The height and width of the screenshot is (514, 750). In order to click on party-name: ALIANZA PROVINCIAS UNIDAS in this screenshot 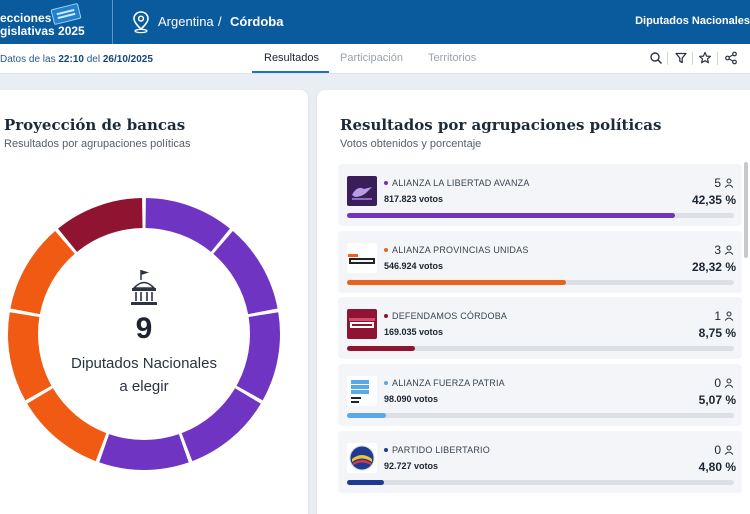, I will do `click(456, 250)`.